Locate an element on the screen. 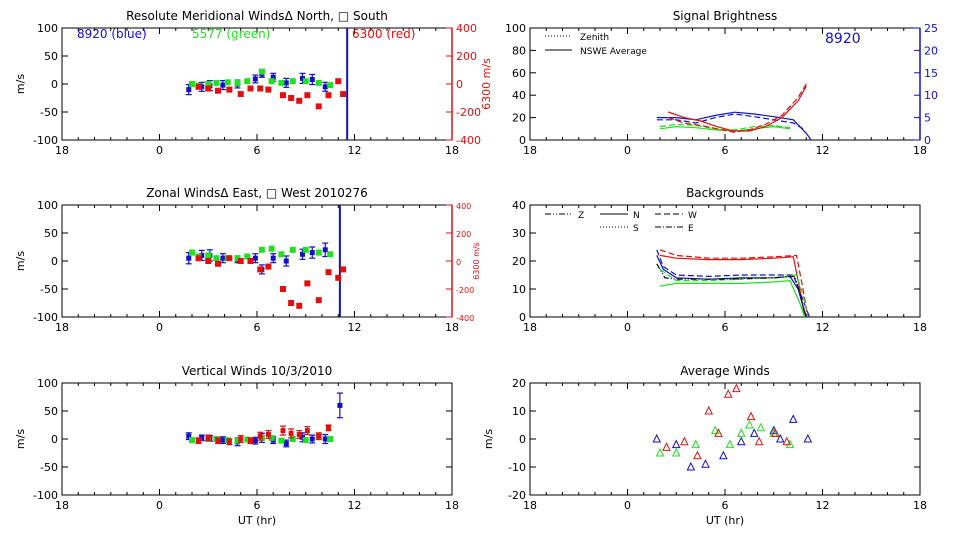 The image size is (960, 540). brightness-legend-entry: Zenith is located at coordinates (594, 38).